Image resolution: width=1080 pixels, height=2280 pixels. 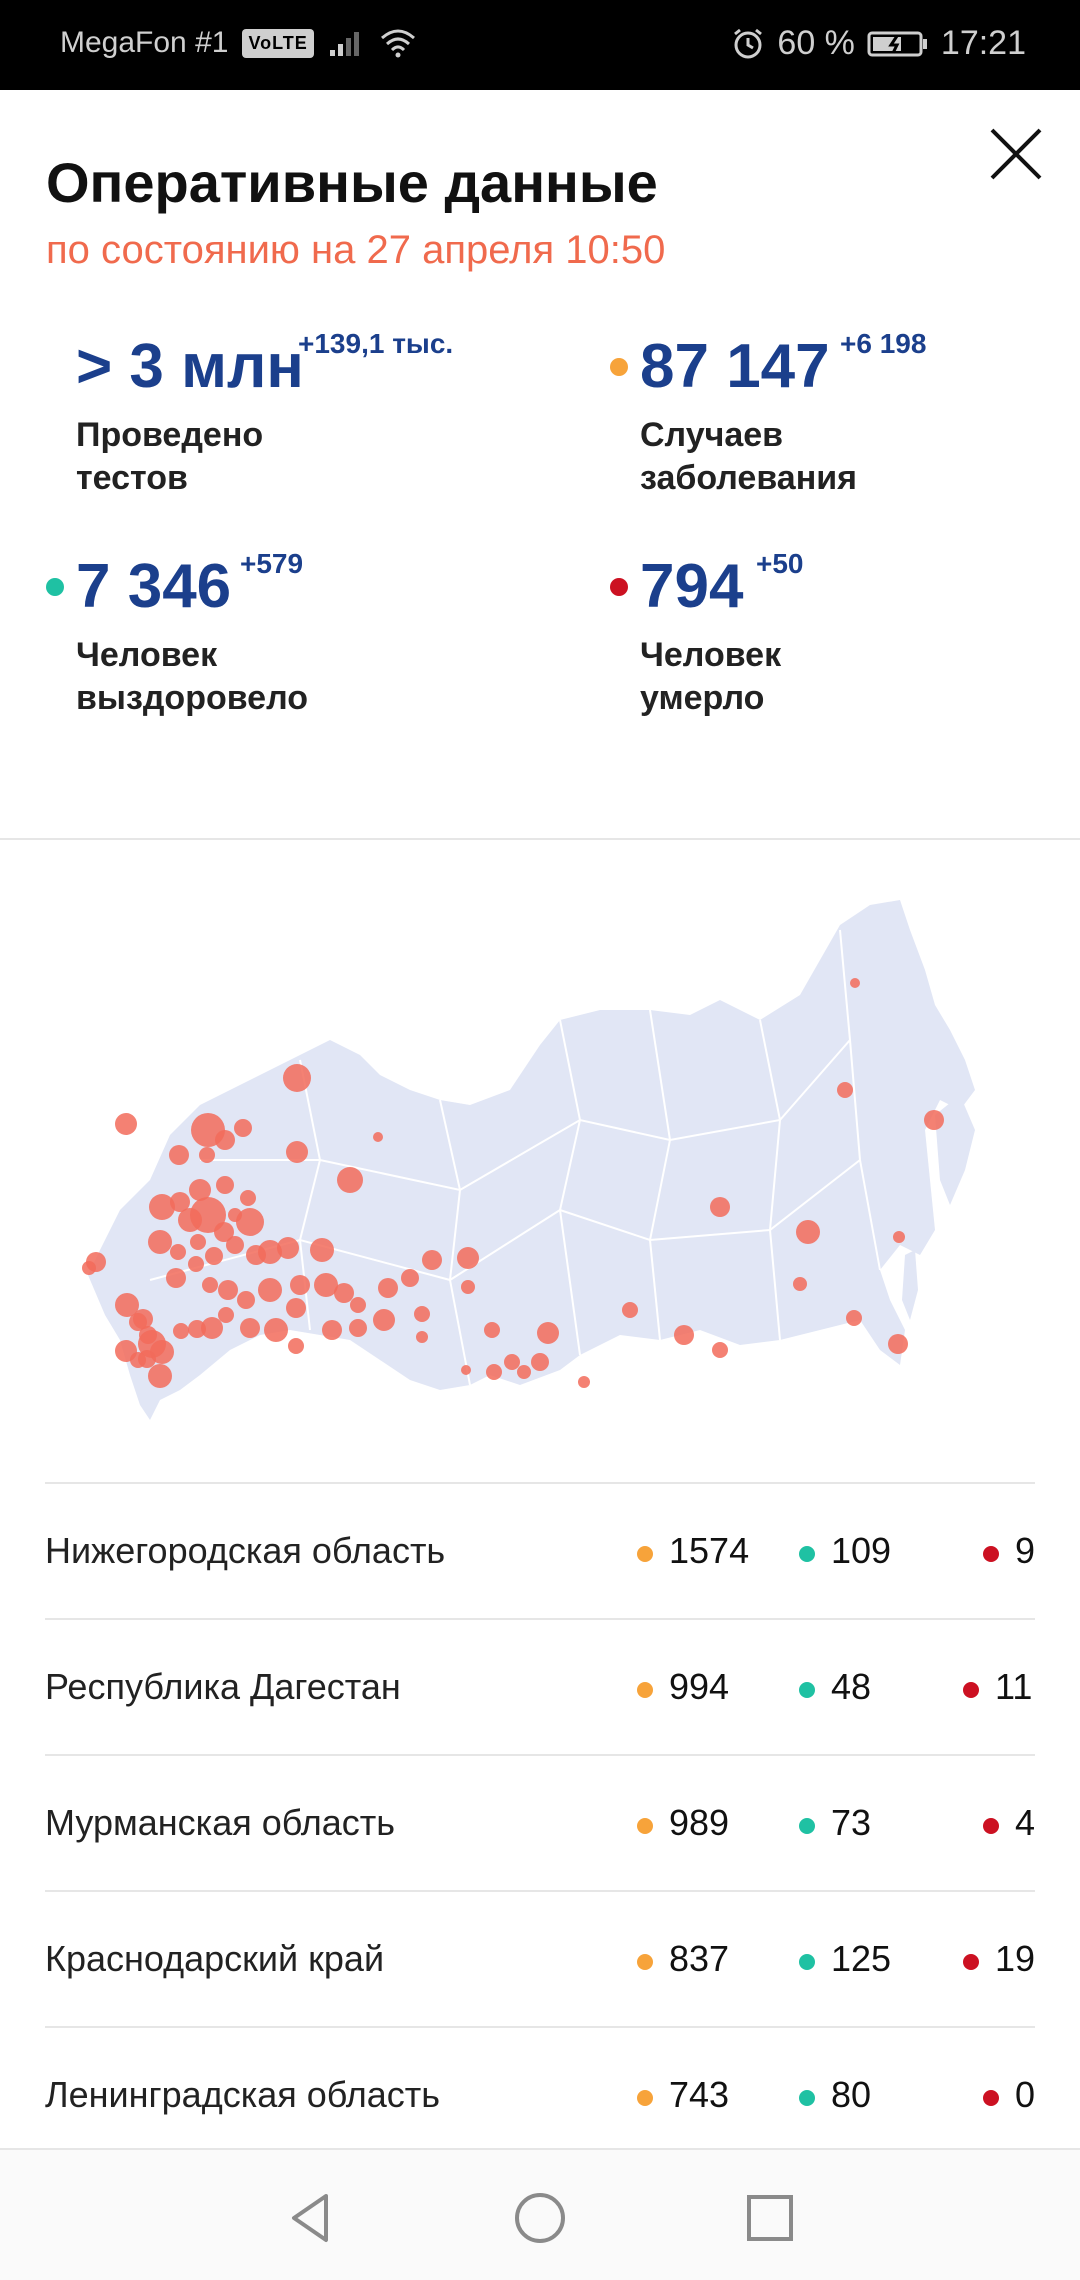 What do you see at coordinates (397, 43) in the screenshot?
I see `wifi-icon` at bounding box center [397, 43].